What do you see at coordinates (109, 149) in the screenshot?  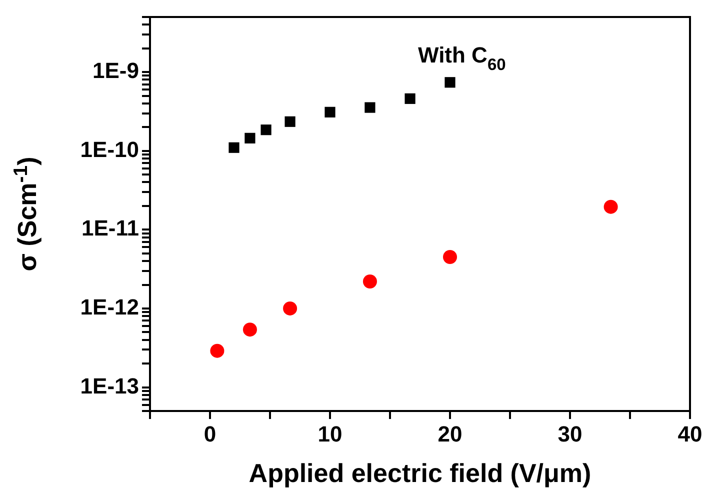 I see `y-tick-label: 1E-10` at bounding box center [109, 149].